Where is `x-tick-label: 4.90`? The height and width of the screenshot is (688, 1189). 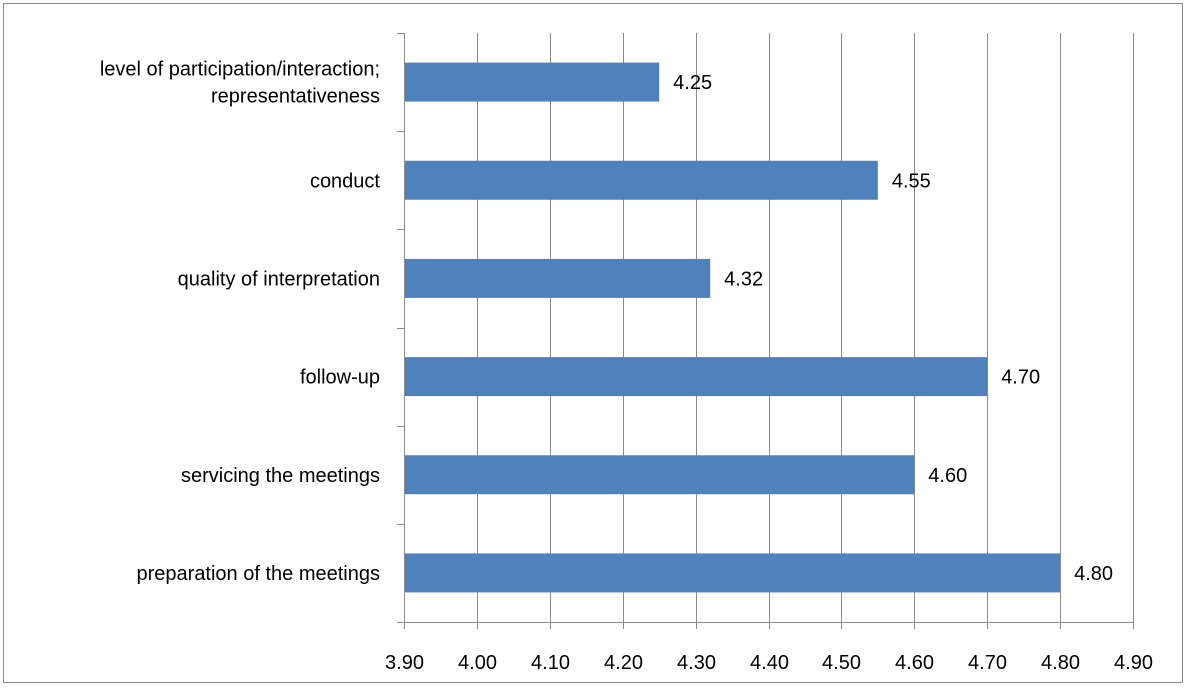 x-tick-label: 4.90 is located at coordinates (1133, 663).